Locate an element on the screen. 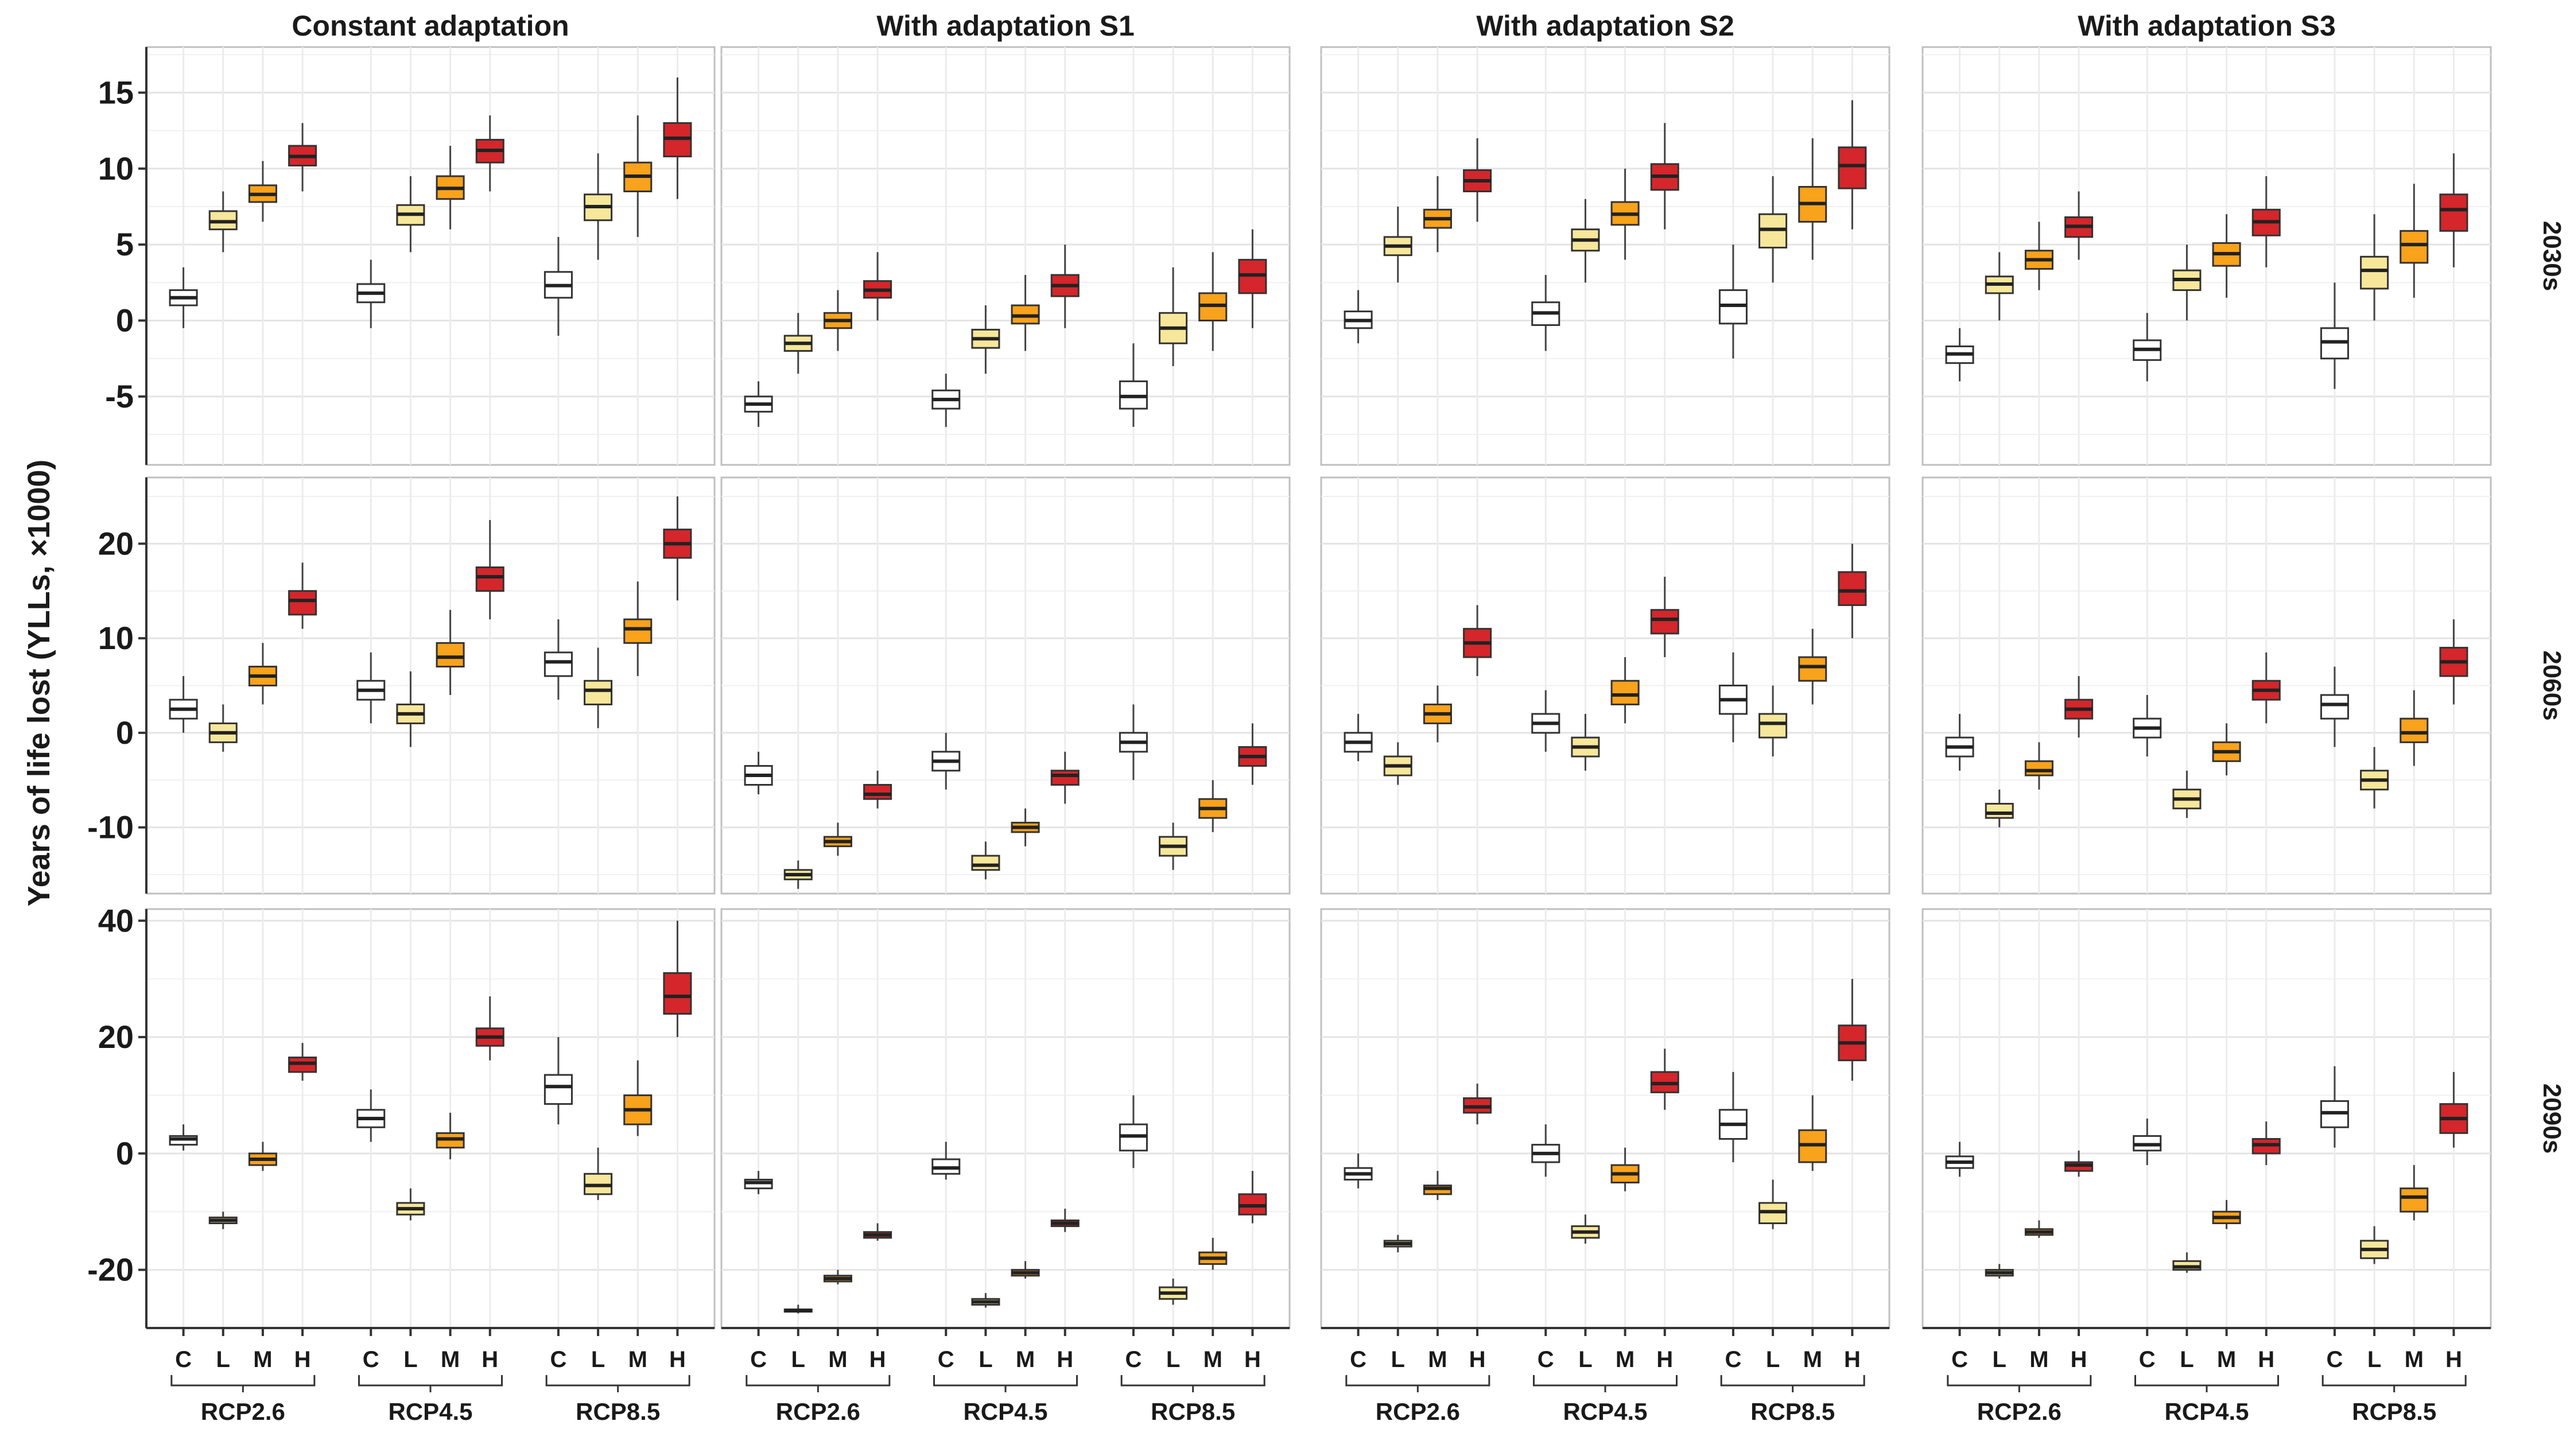  box-with-adaptation-s1-2060s-rcp2-6-h is located at coordinates (877, 792).